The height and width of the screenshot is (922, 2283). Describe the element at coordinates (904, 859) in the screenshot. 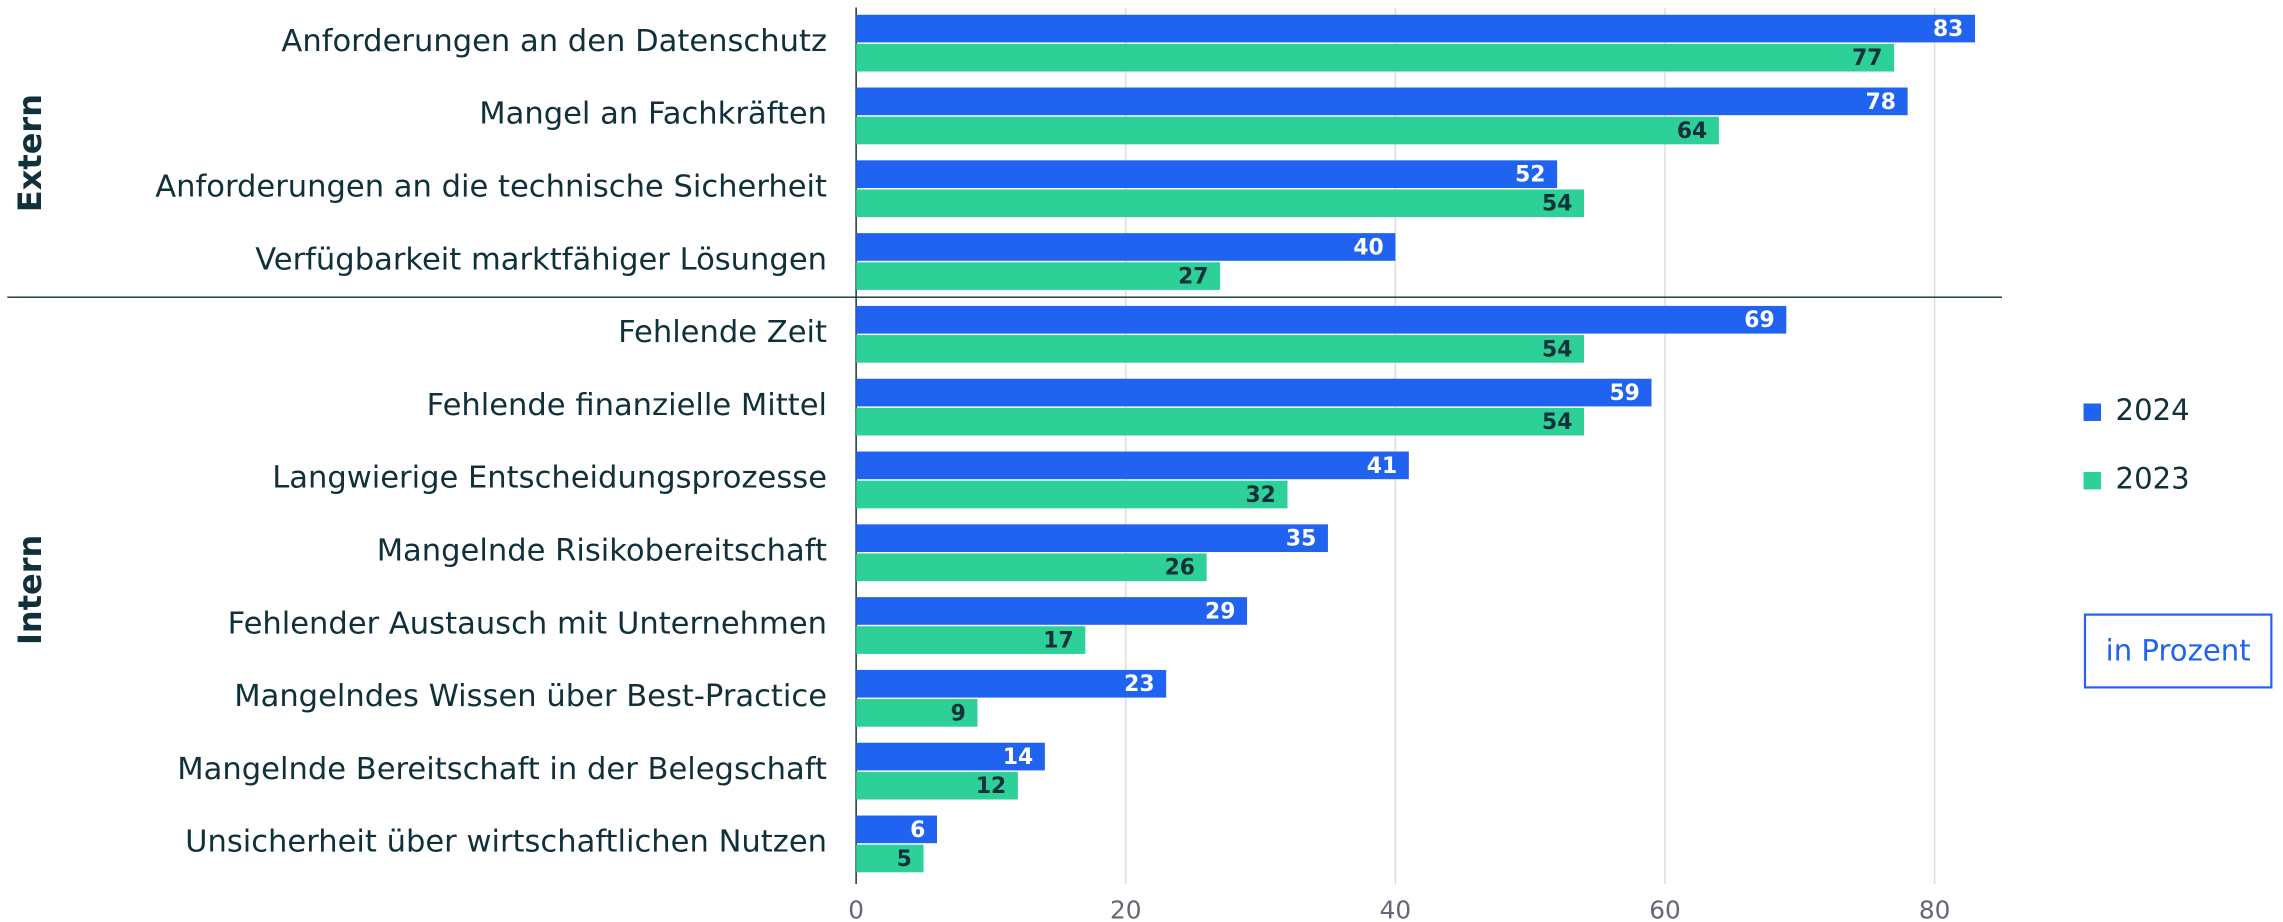

I see `value-label: 5` at that location.